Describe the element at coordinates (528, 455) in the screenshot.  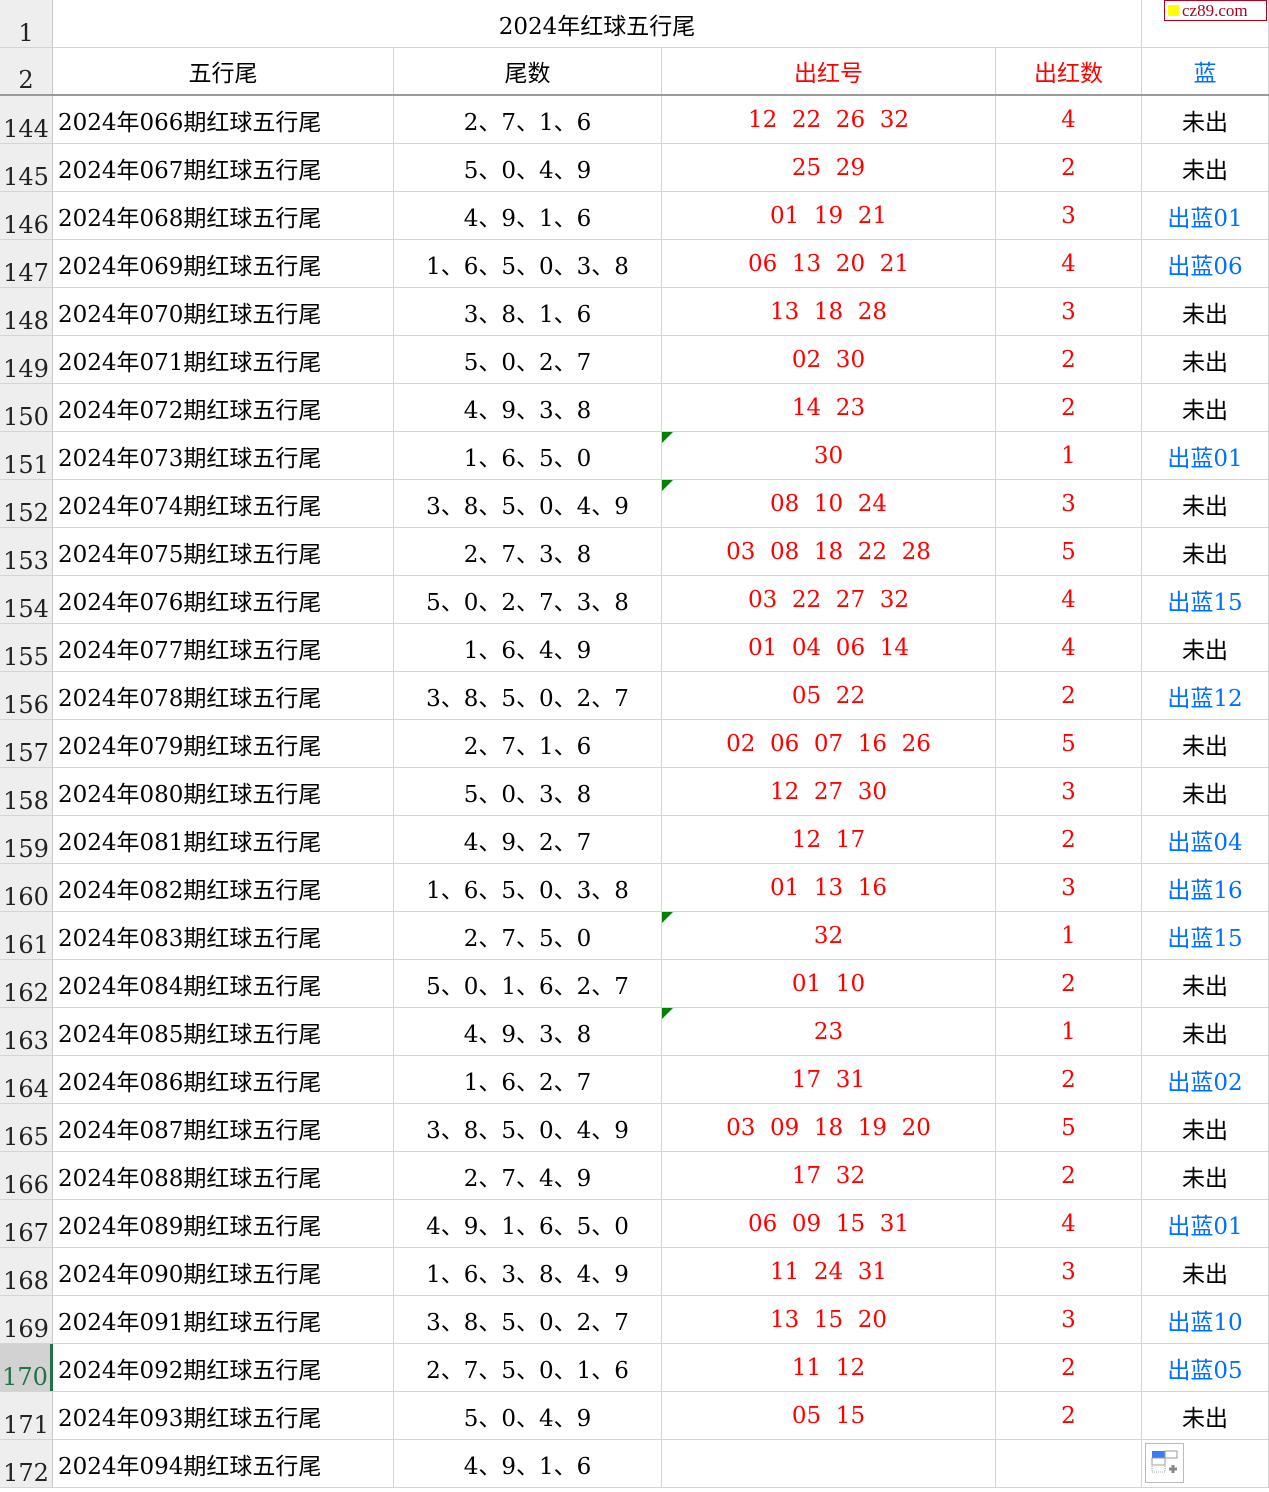
I see `tail-digits-cell: 1、6、5、0` at that location.